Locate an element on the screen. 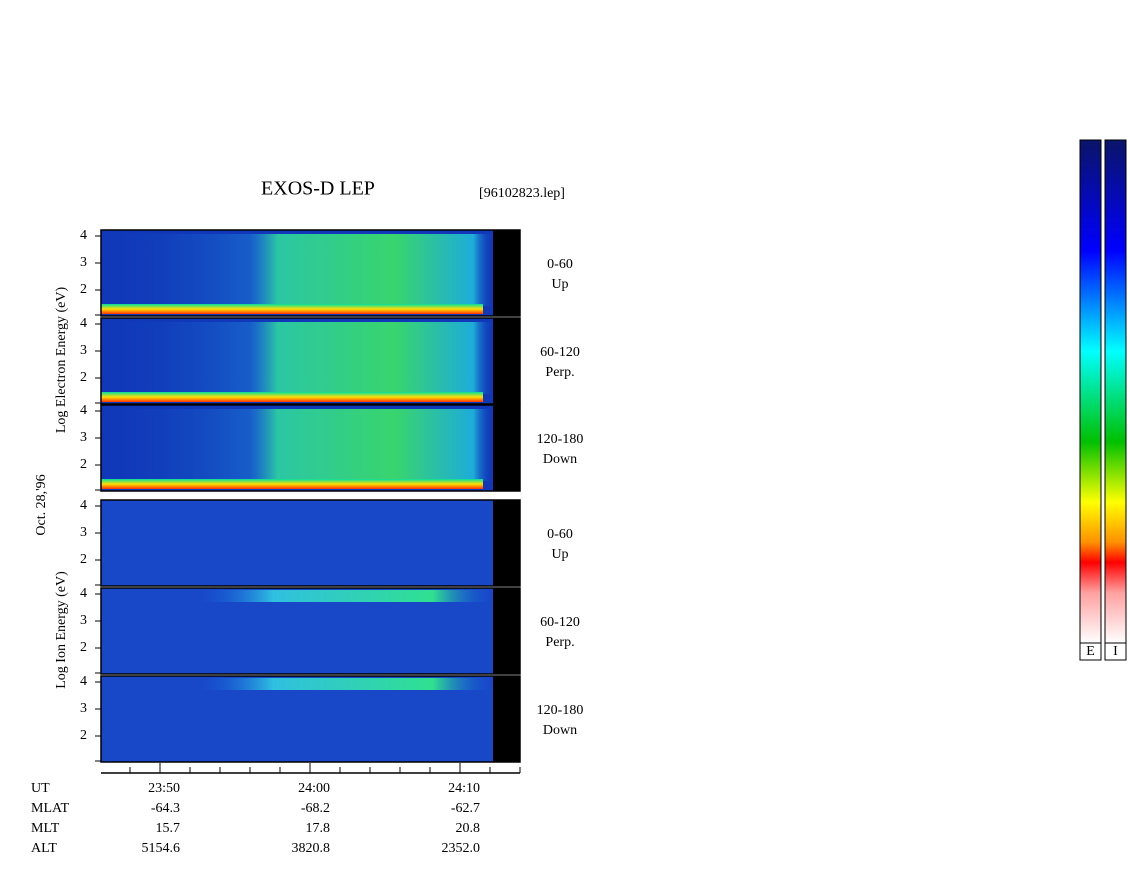 The height and width of the screenshot is (875, 1130). row-label: MLT is located at coordinates (45, 828).